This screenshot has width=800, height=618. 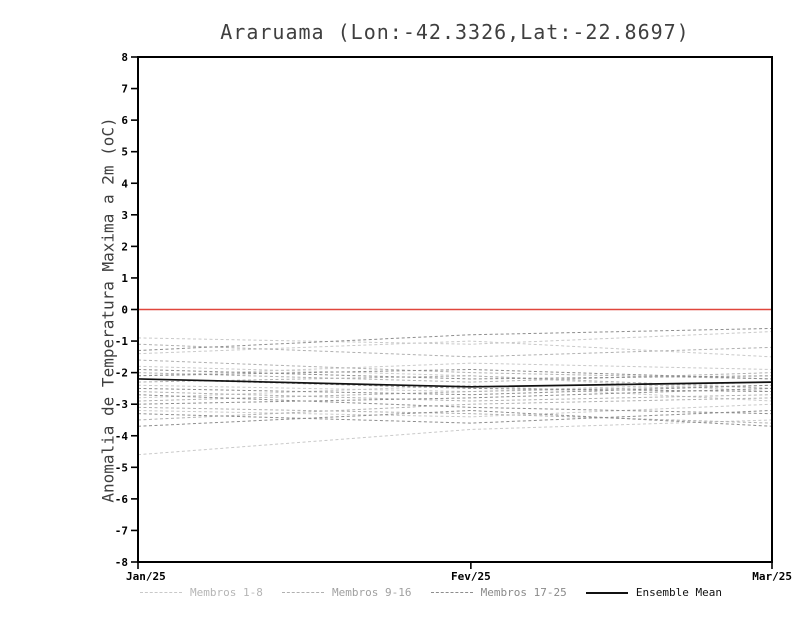 What do you see at coordinates (122, 499) in the screenshot?
I see `y-tick-label: -6` at bounding box center [122, 499].